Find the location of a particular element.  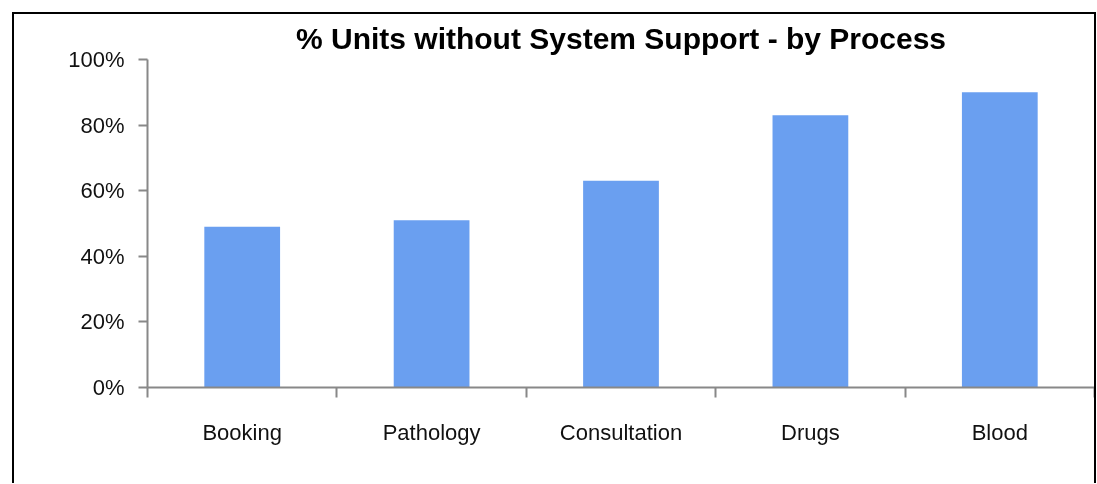

x-tick-label: Consultation is located at coordinates (621, 432).